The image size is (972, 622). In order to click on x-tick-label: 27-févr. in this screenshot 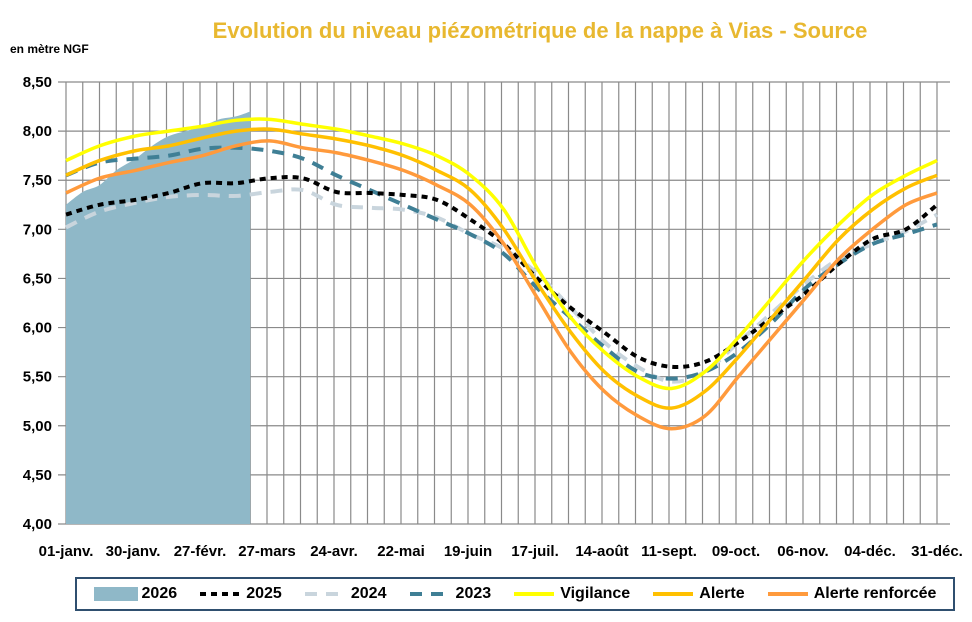, I will do `click(200, 551)`.